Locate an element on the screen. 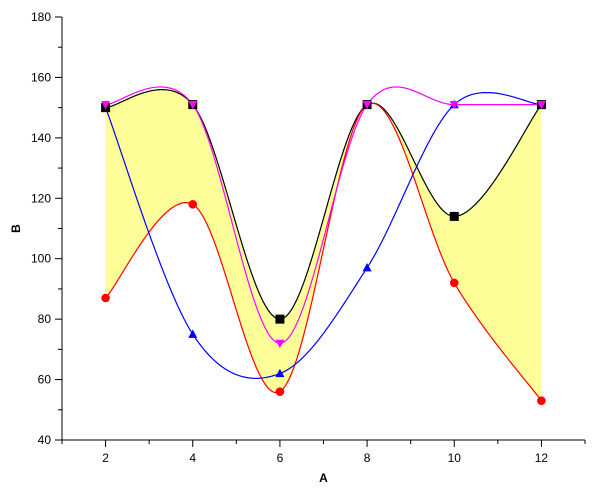  x-tick-label: 12 is located at coordinates (542, 458).